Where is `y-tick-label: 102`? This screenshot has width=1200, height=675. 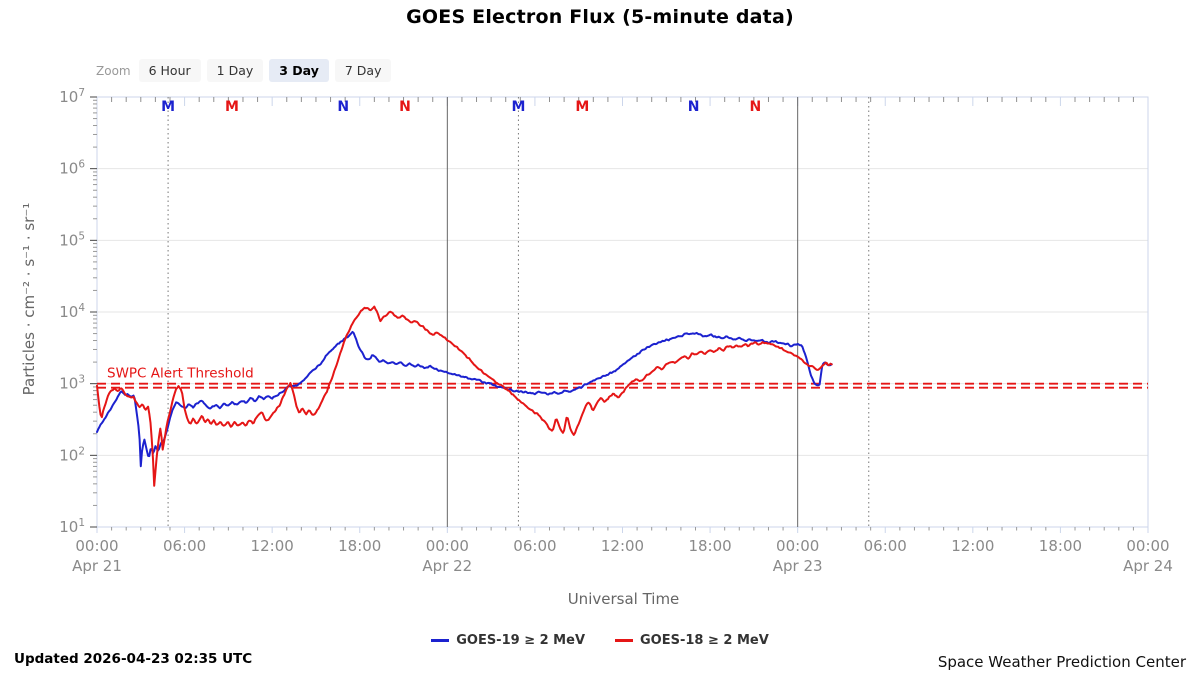 y-tick-label: 102 is located at coordinates (72, 454).